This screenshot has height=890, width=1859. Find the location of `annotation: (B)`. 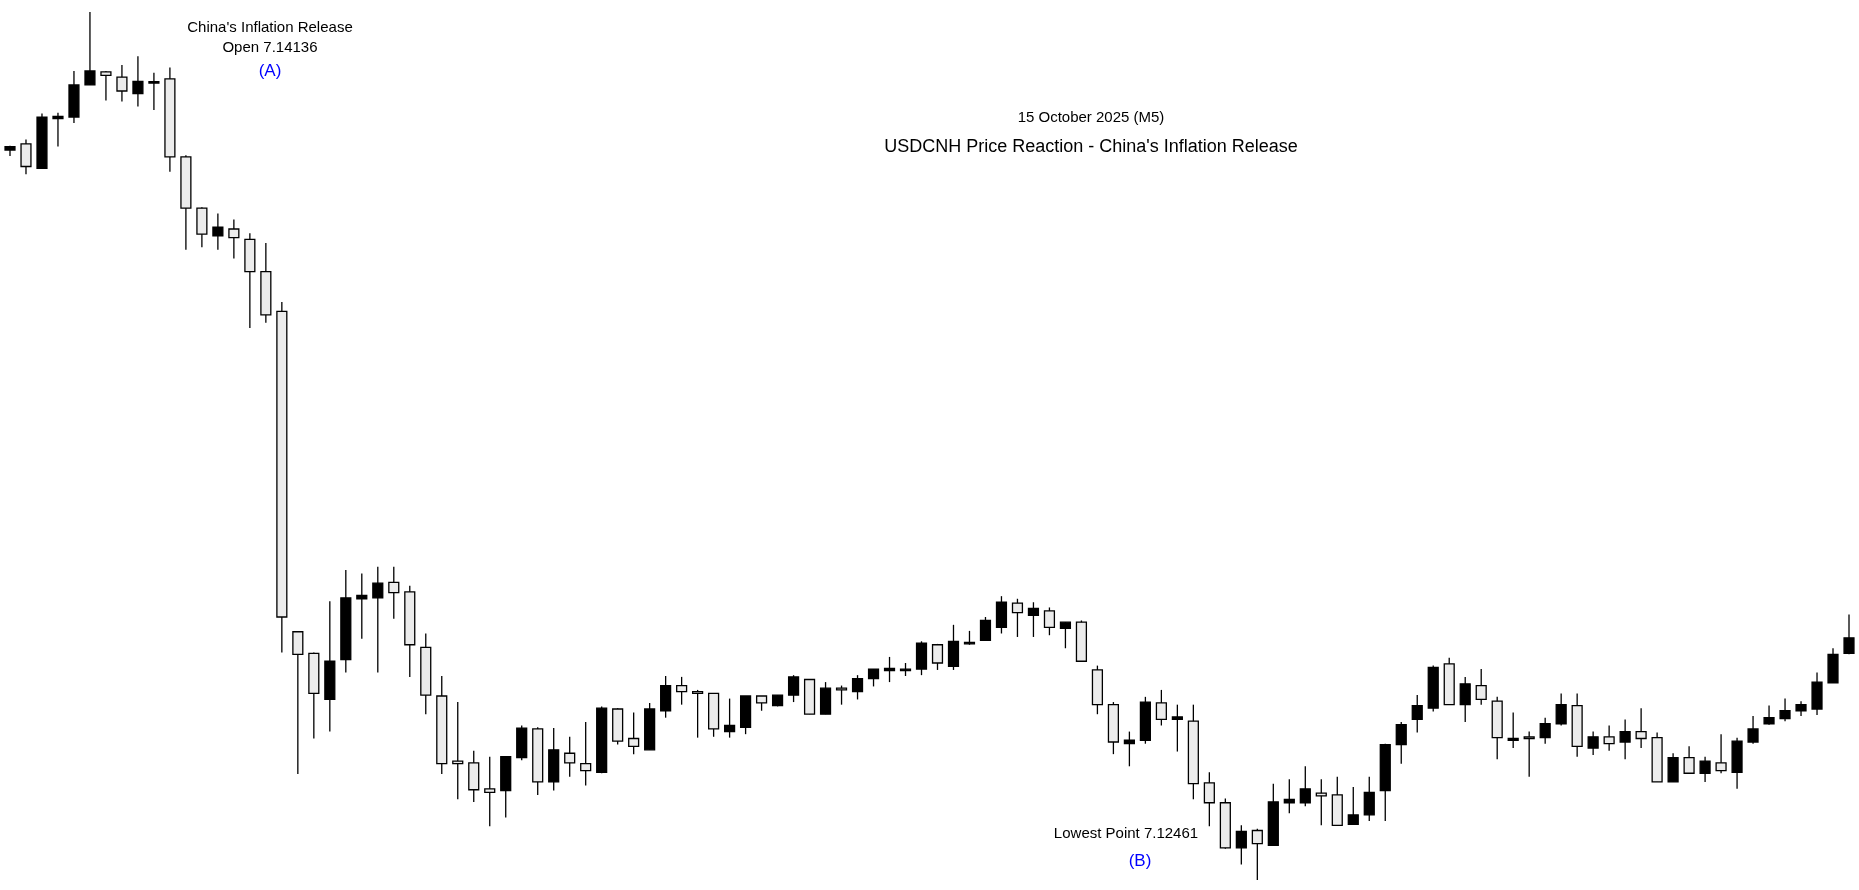

annotation: (B) is located at coordinates (1140, 860).